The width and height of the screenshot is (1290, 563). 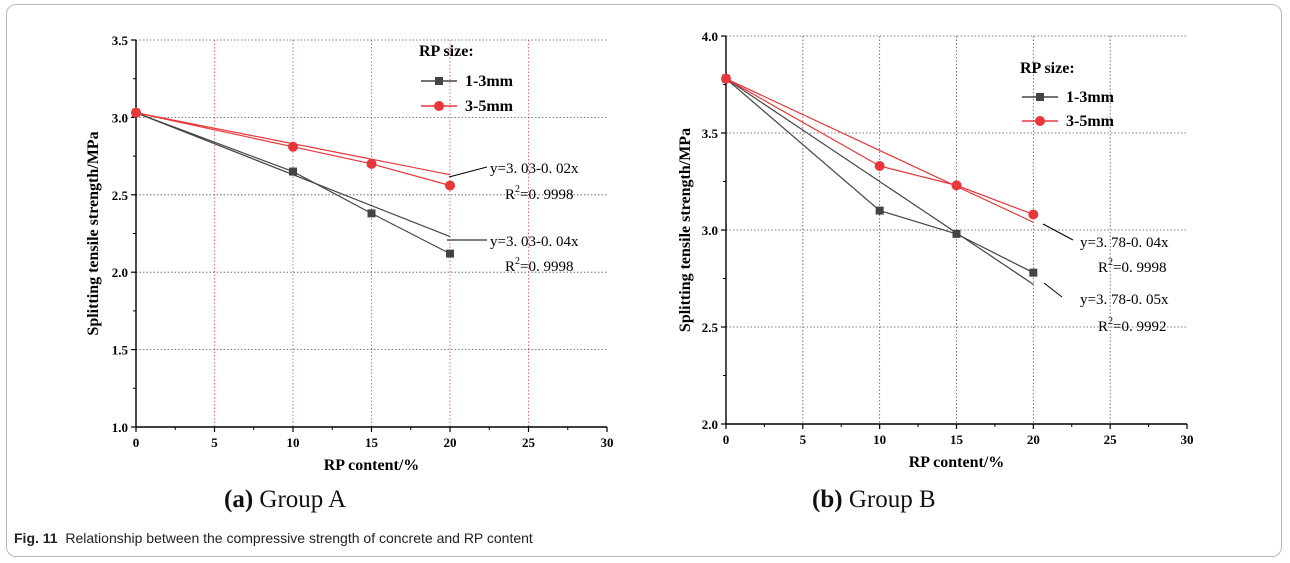 I want to click on fit-line-3-5mm, so click(x=879, y=150).